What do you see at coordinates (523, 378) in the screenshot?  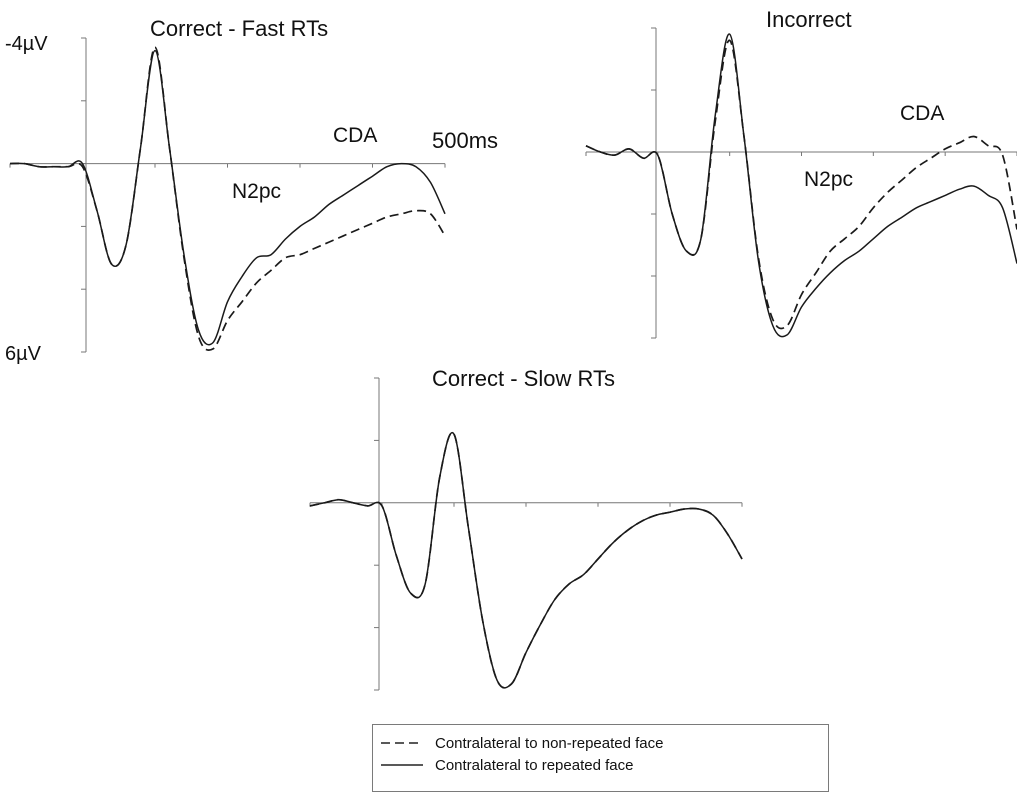 I see `panel-title: Correct - Slow RTs` at bounding box center [523, 378].